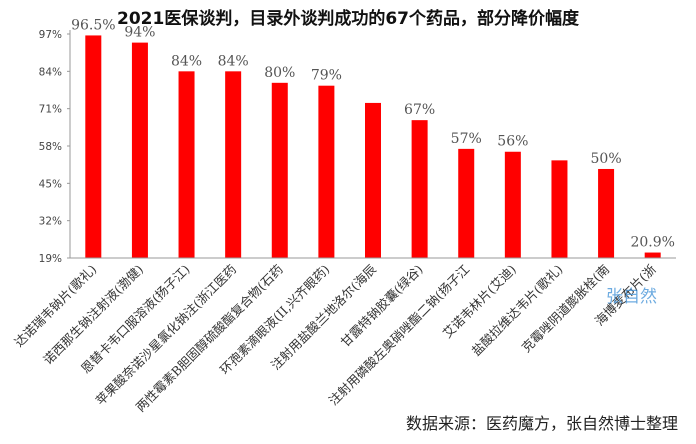 This screenshot has width=696, height=444. I want to click on data-label: 50%, so click(606, 159).